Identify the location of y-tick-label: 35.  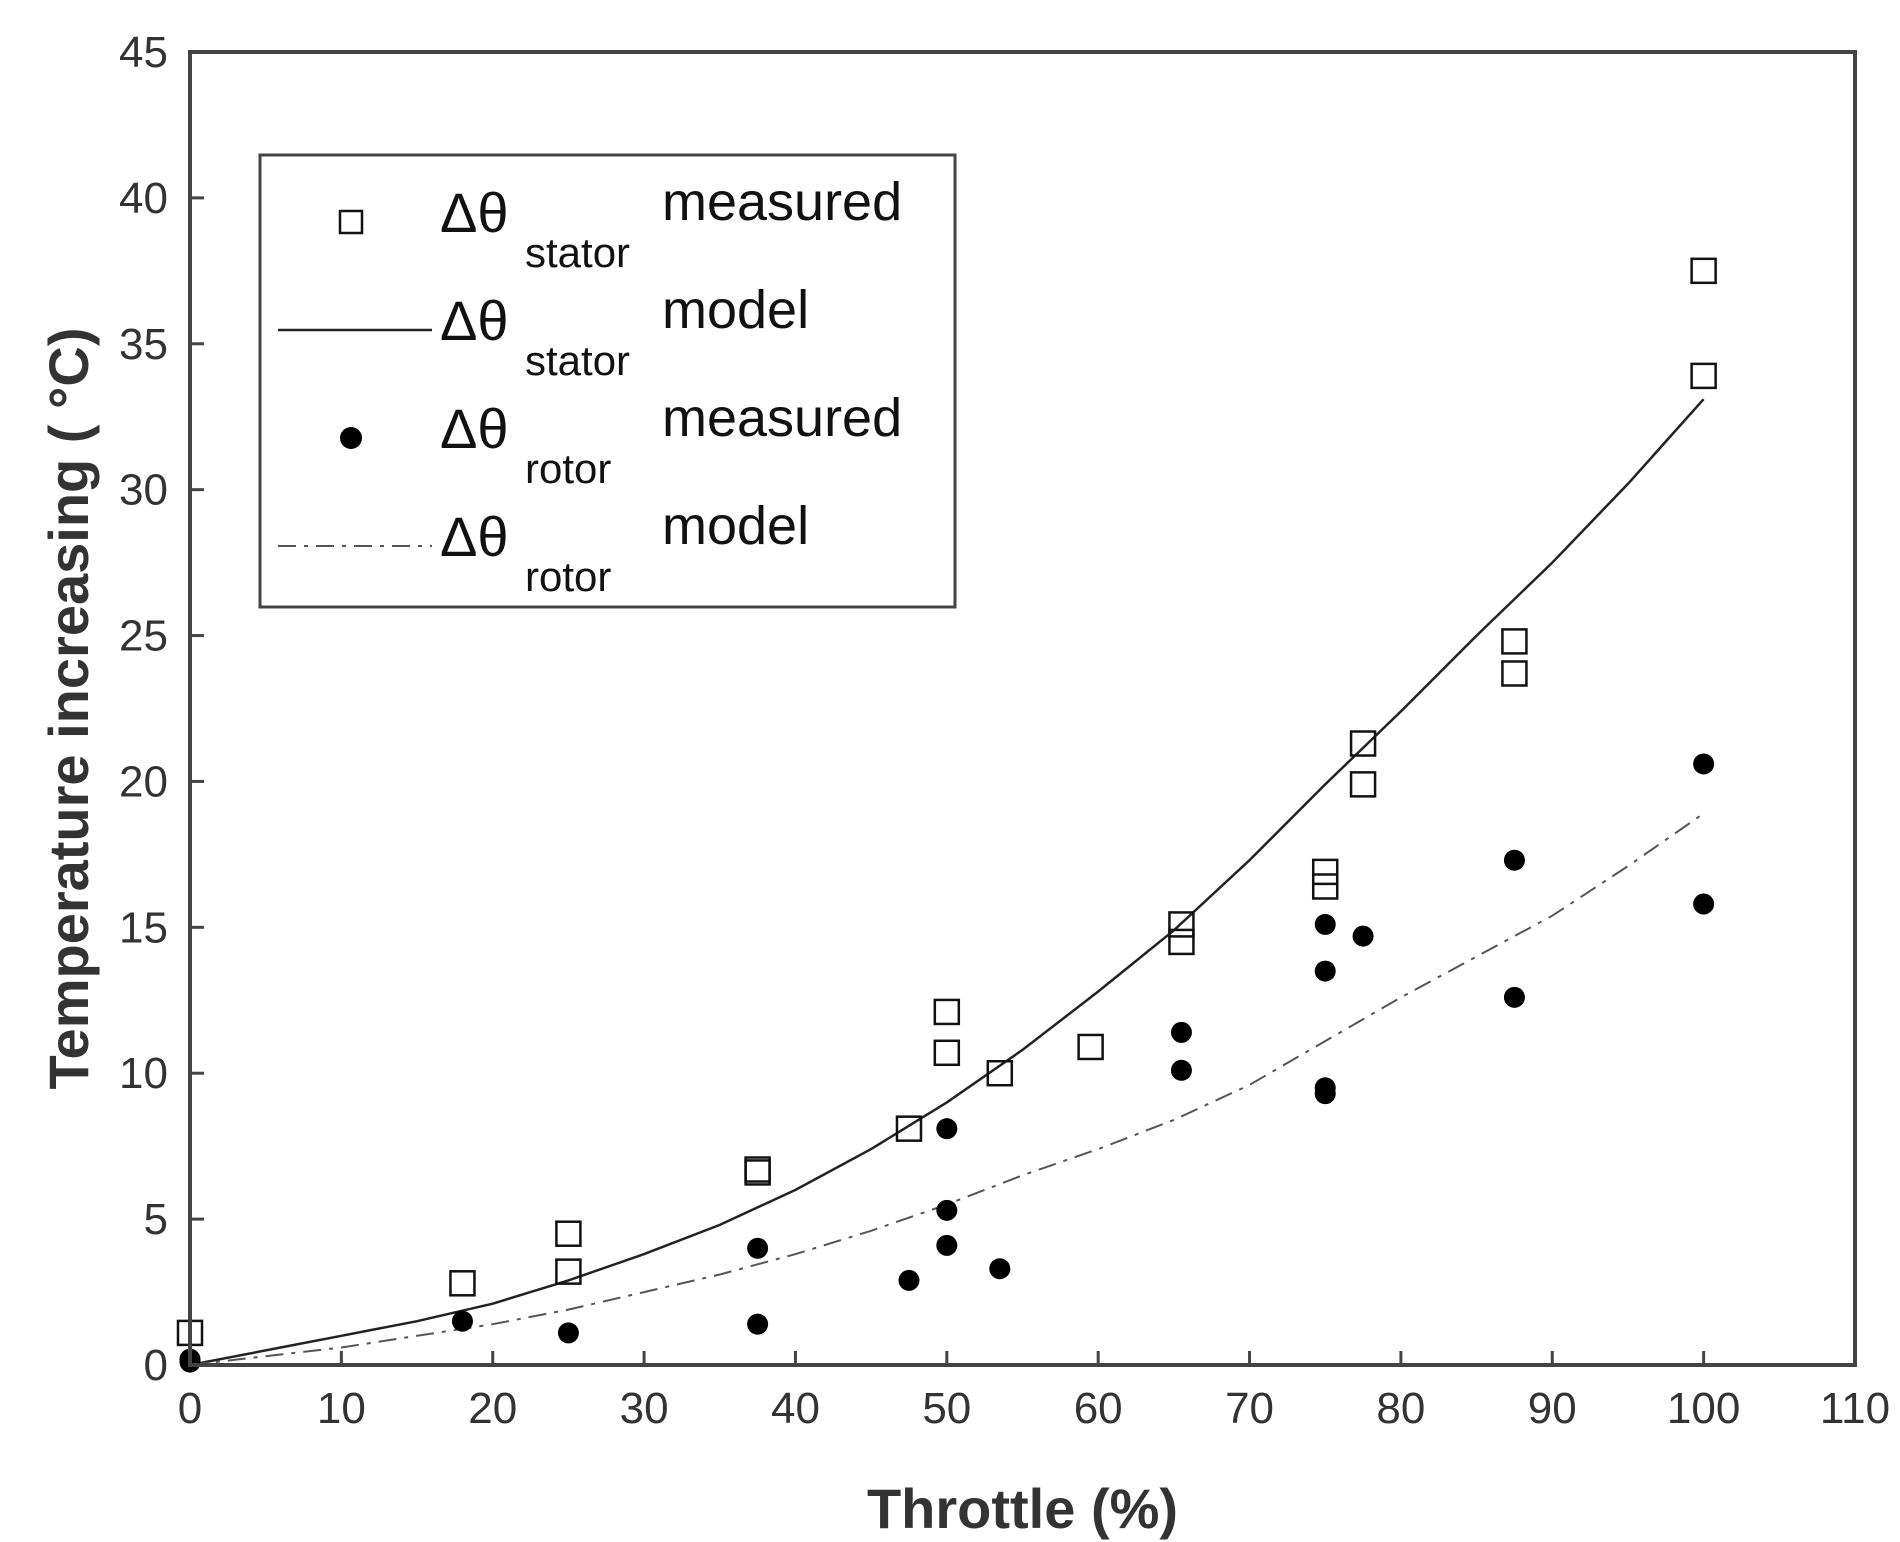
(143, 344).